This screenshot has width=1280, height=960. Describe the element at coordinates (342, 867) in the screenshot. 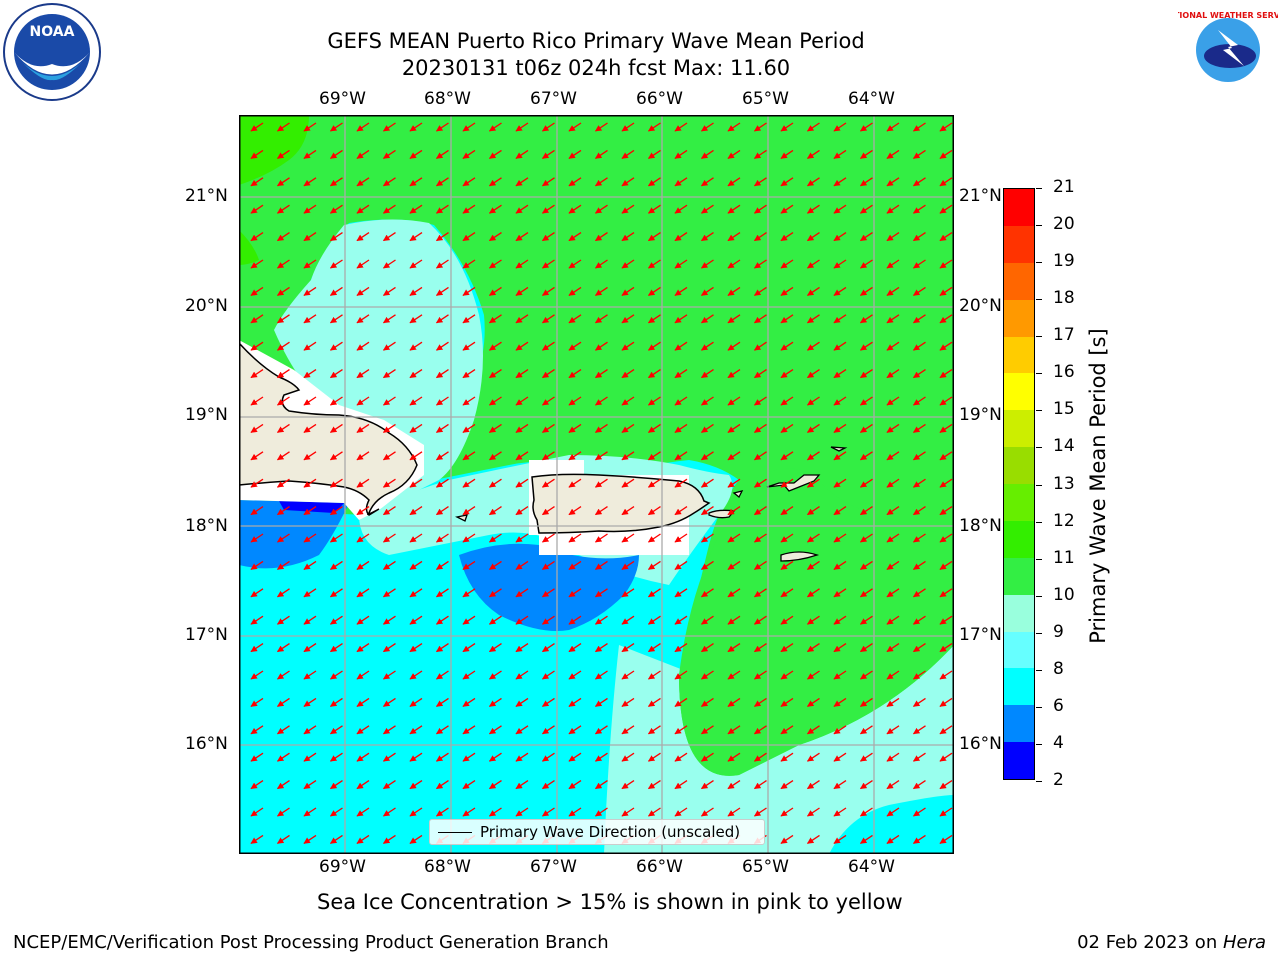

I see `lon-label-bottom: 69°W` at that location.